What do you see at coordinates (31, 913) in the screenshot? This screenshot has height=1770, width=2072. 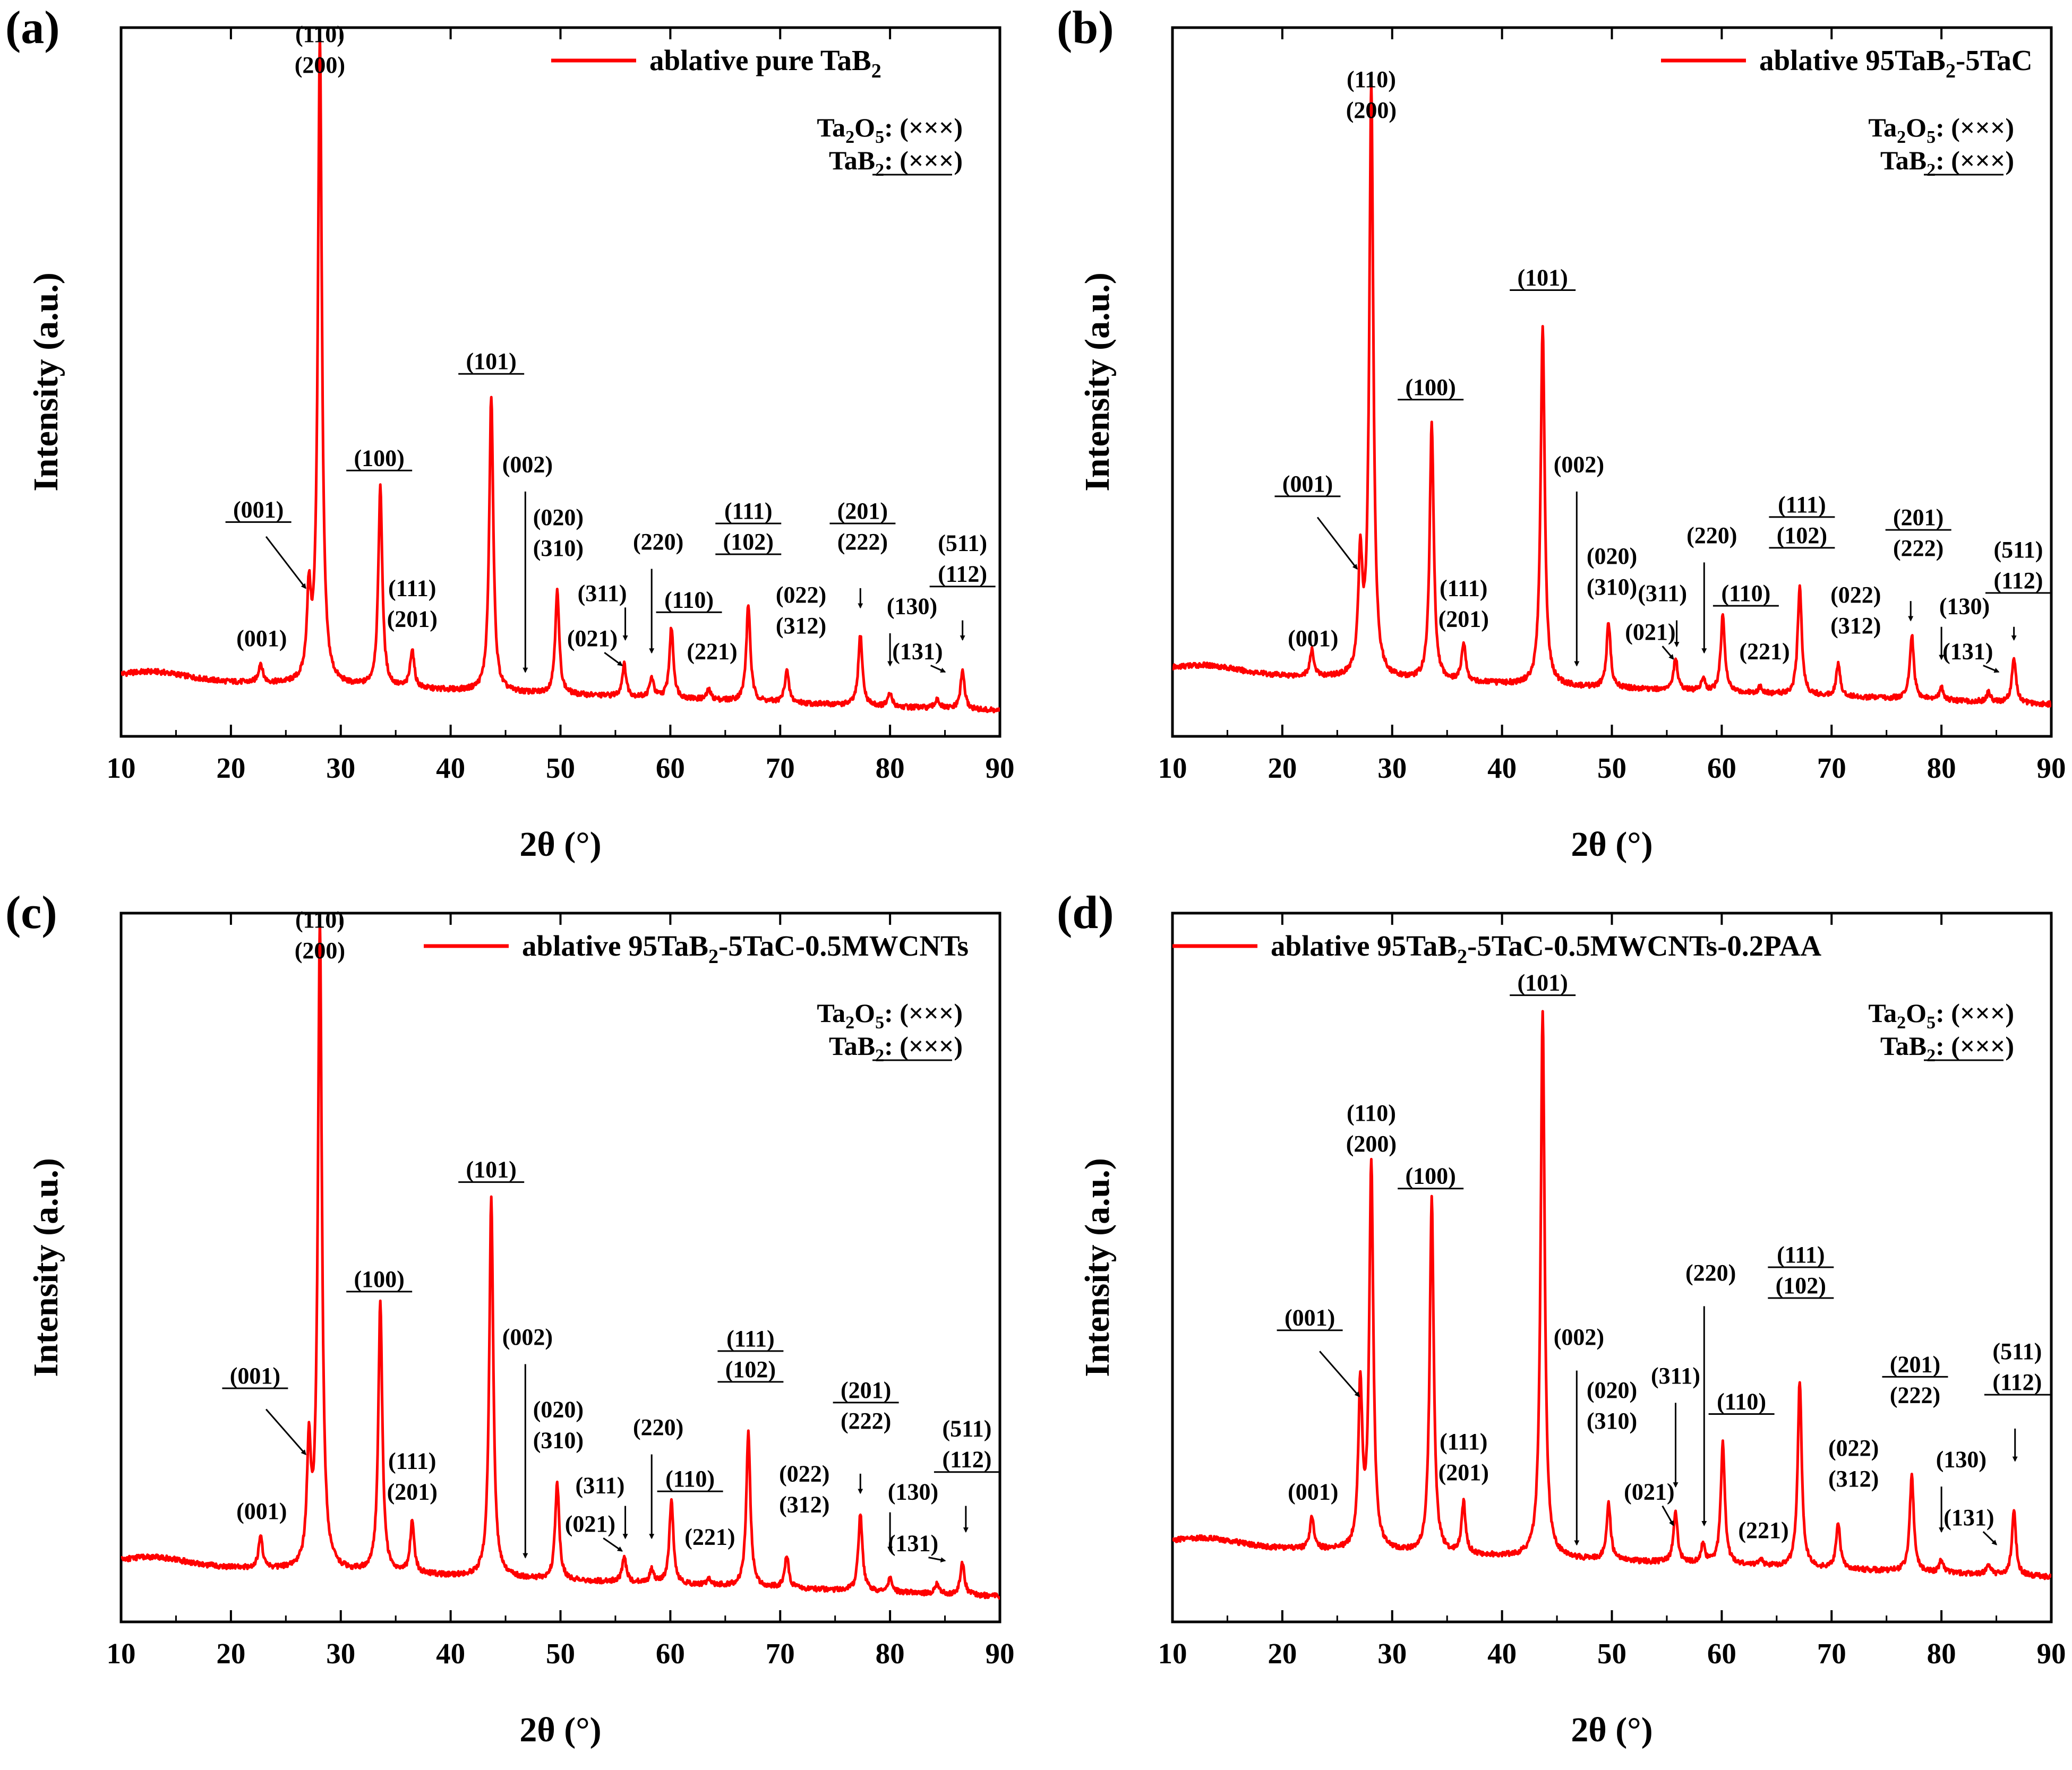 I see `panel-letter: (c)` at bounding box center [31, 913].